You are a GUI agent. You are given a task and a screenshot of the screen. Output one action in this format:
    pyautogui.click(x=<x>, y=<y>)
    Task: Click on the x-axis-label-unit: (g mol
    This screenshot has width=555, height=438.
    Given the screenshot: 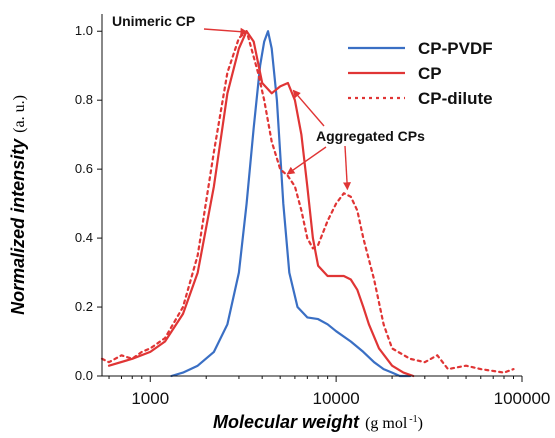 What is the action you would take?
    pyautogui.click(x=386, y=423)
    